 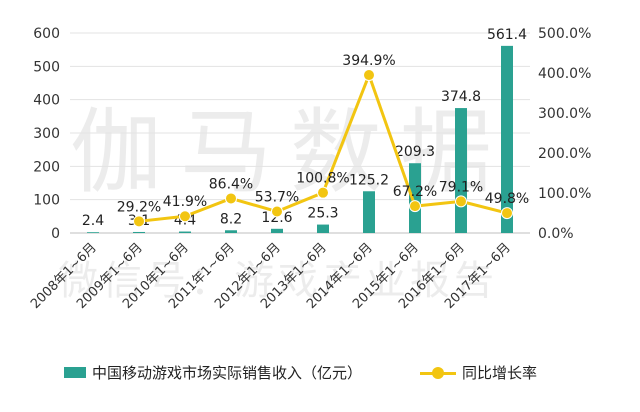 I want to click on right-tick-label: 100.0%, so click(x=564, y=194).